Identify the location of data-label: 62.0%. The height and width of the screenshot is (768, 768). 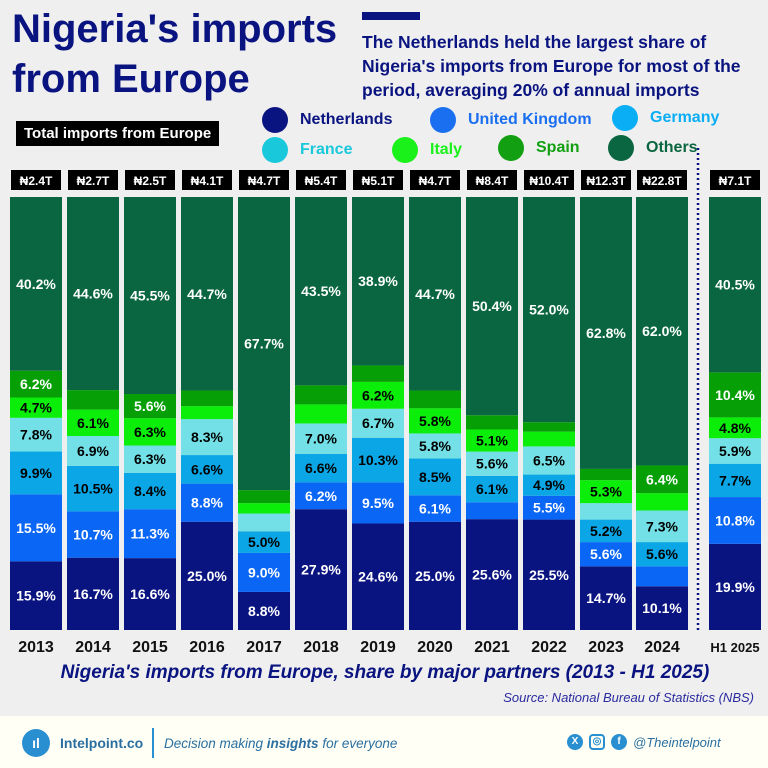
(662, 331).